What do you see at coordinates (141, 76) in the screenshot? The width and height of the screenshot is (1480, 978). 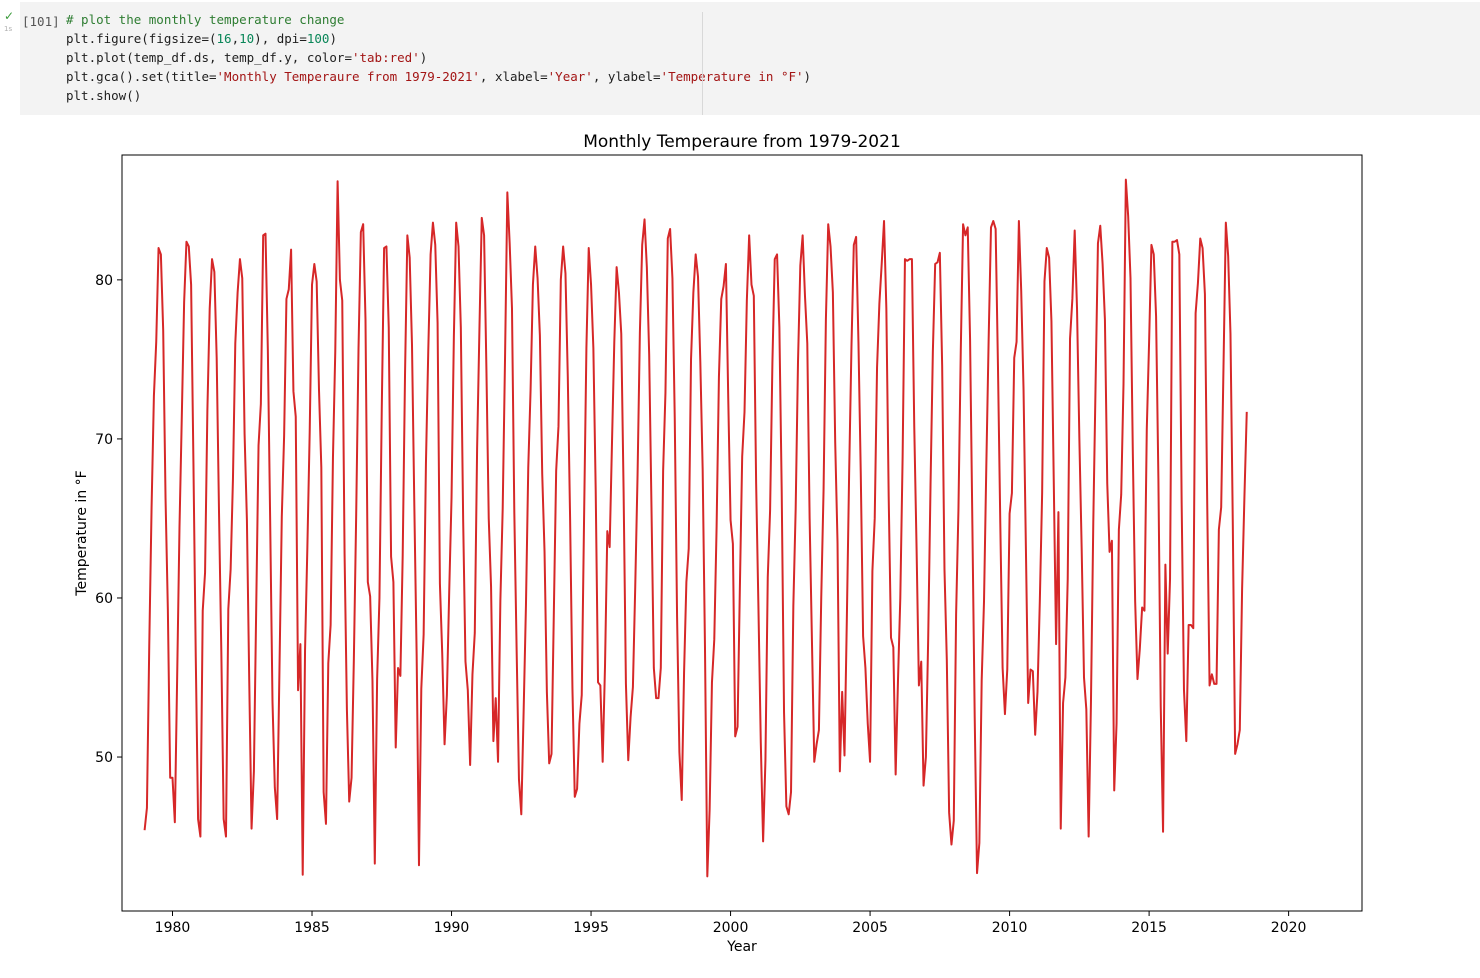 I see `code-token: plt.gca().set(title=` at bounding box center [141, 76].